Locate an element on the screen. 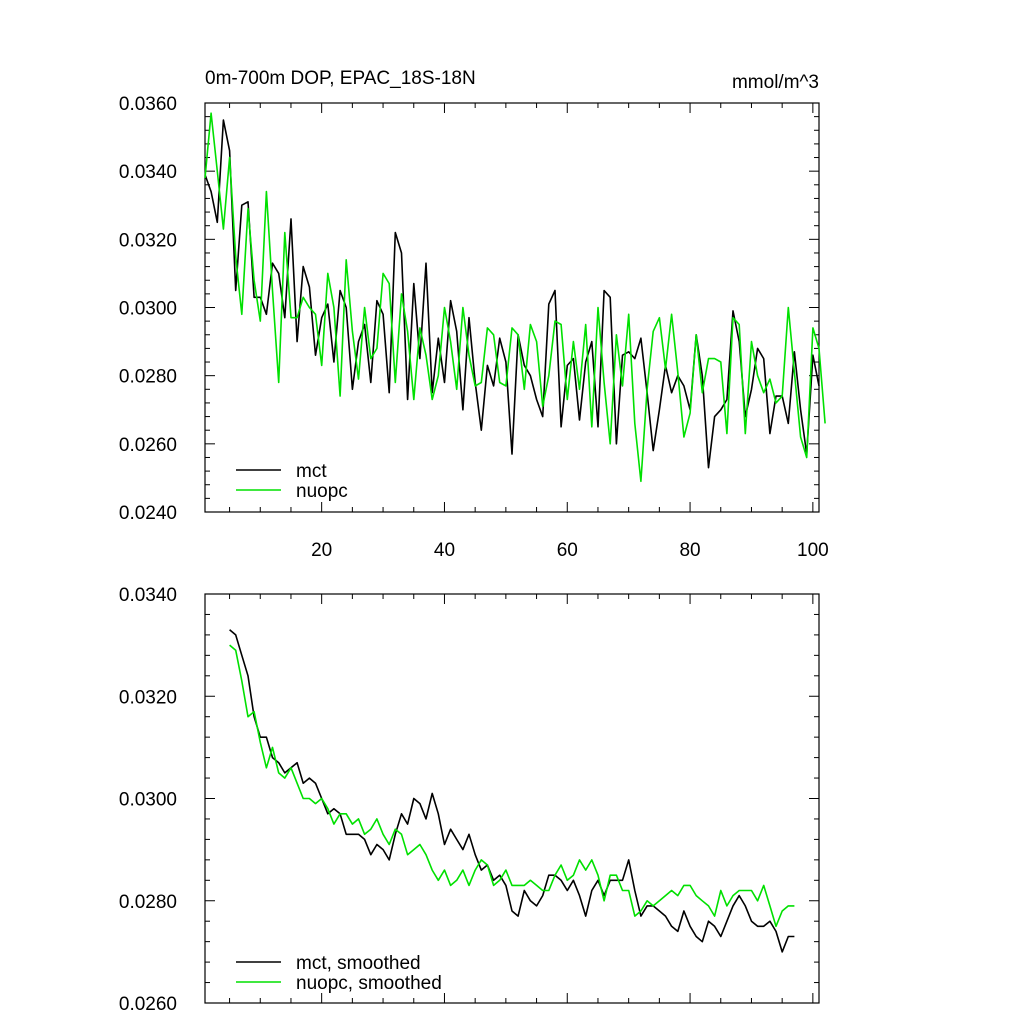 The width and height of the screenshot is (1024, 1024). x-tick-label: 100 is located at coordinates (813, 550).